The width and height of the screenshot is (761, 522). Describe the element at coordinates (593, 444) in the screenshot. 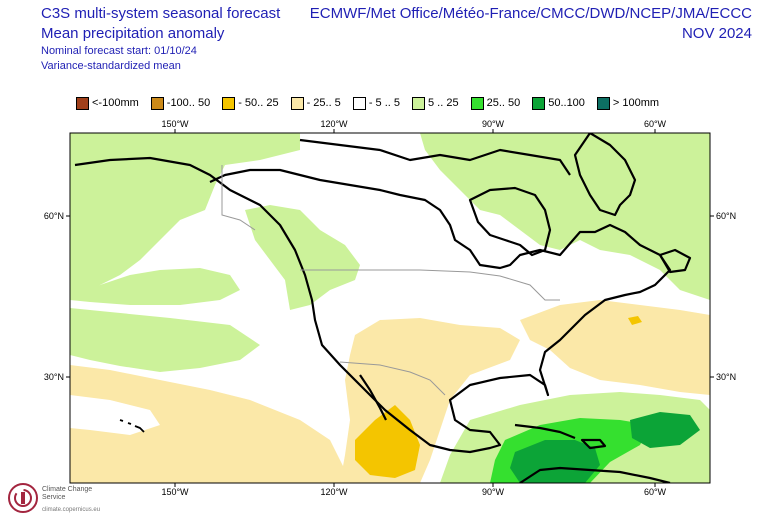

I see `coastline-hispaniola` at that location.